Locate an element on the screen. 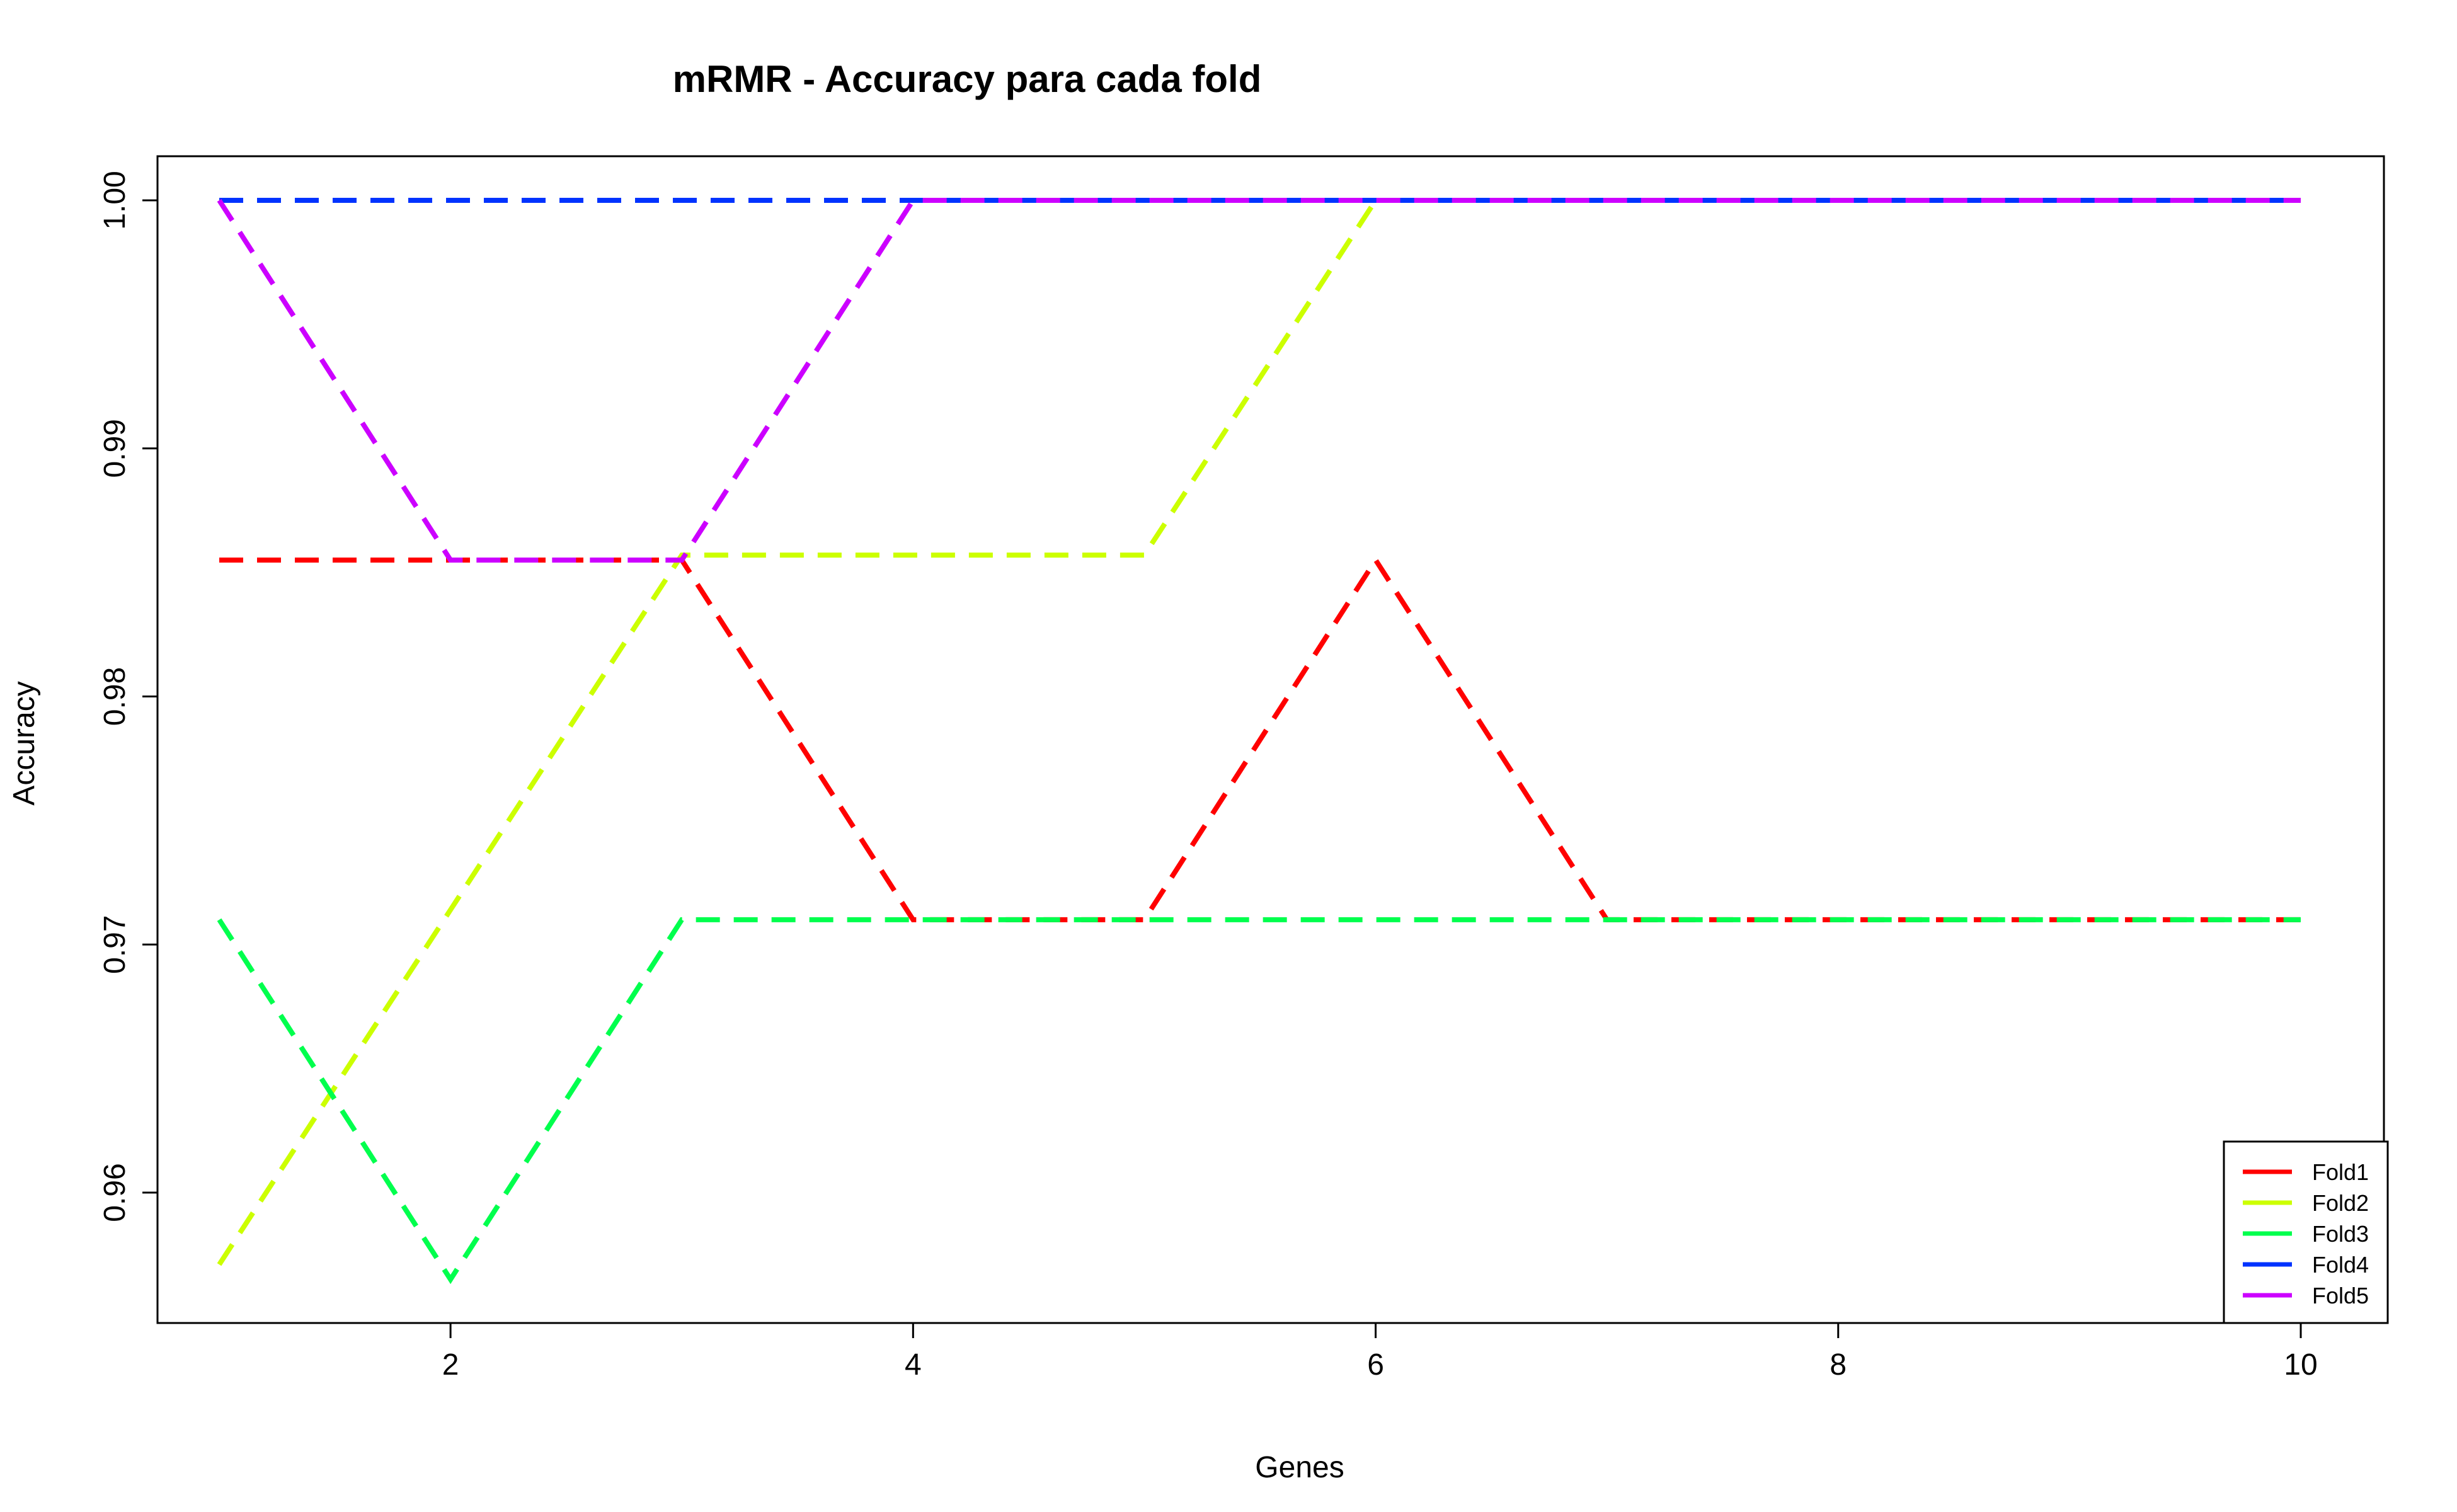  x-tick-label: 4 is located at coordinates (913, 1365).